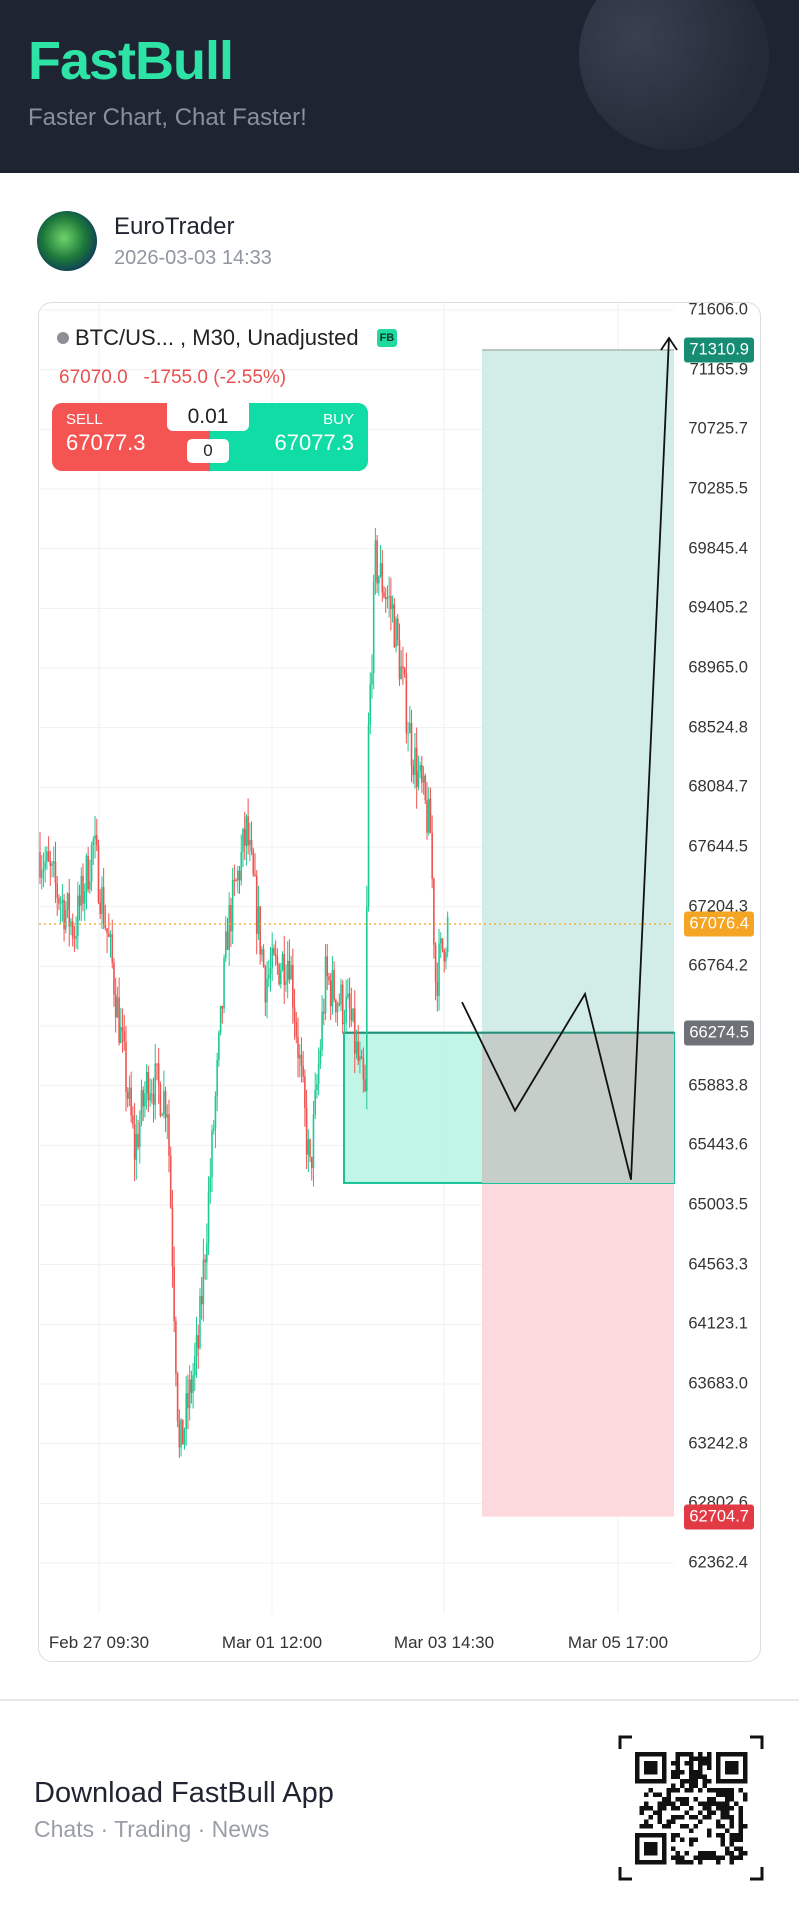 This screenshot has height=1920, width=799. I want to click on qr-corner-icon, so click(625, 1742).